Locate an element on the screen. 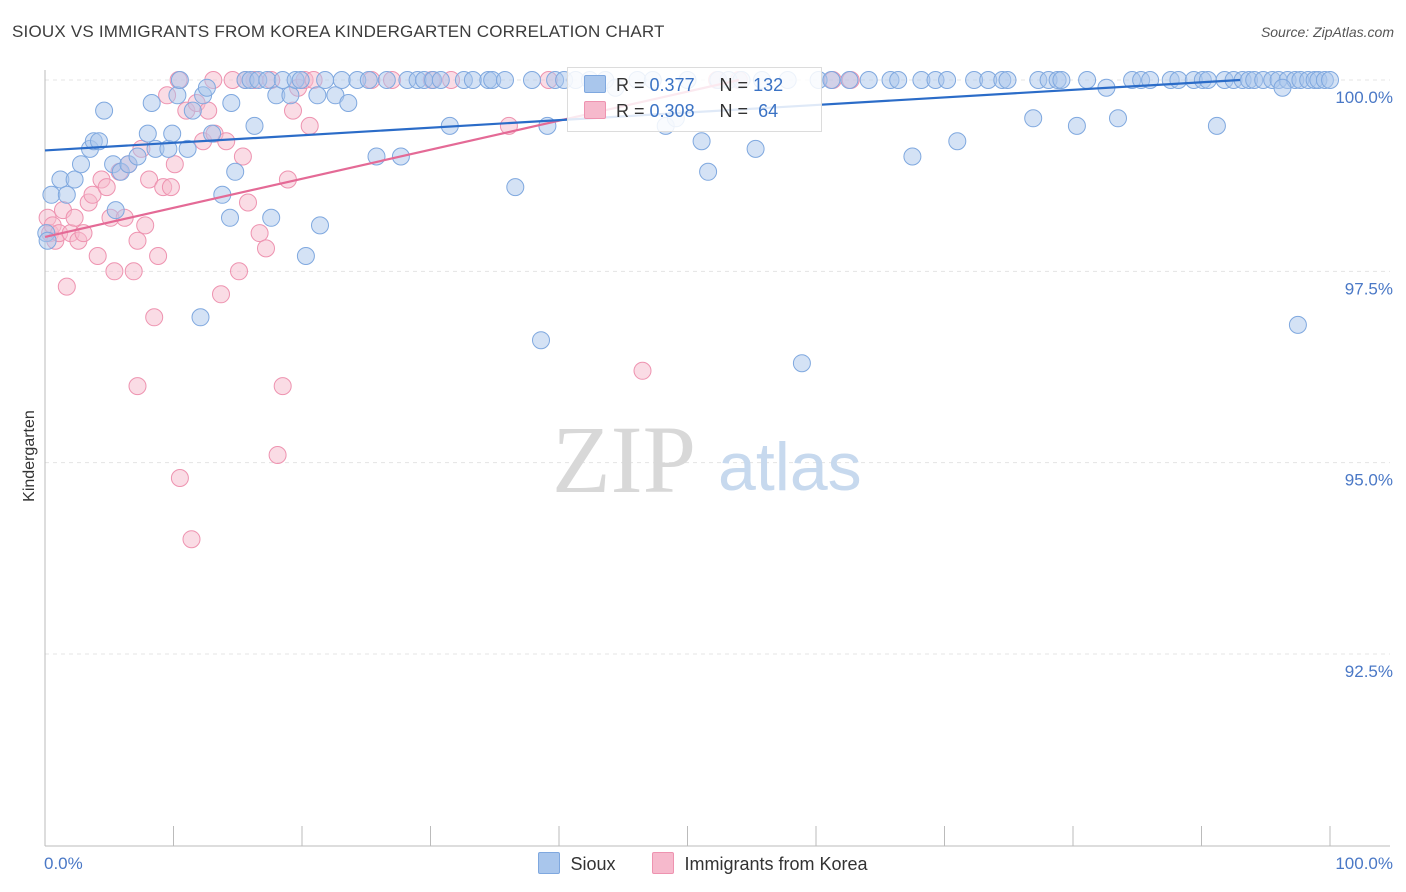  y-tick-label-3: 92.5% is located at coordinates (1369, 671).